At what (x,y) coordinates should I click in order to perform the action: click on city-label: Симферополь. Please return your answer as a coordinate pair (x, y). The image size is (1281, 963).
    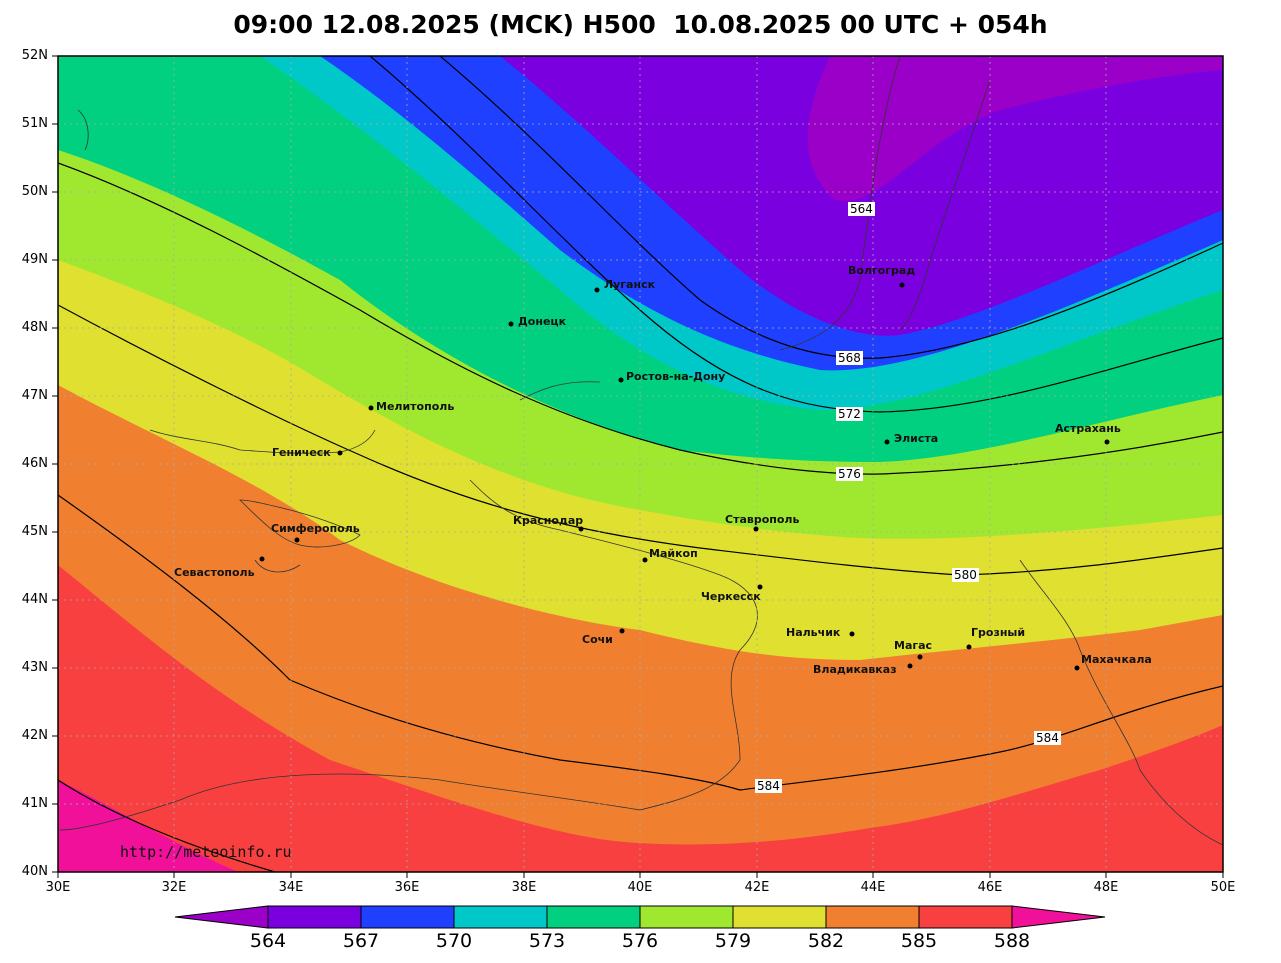
    Looking at the image, I should click on (315, 528).